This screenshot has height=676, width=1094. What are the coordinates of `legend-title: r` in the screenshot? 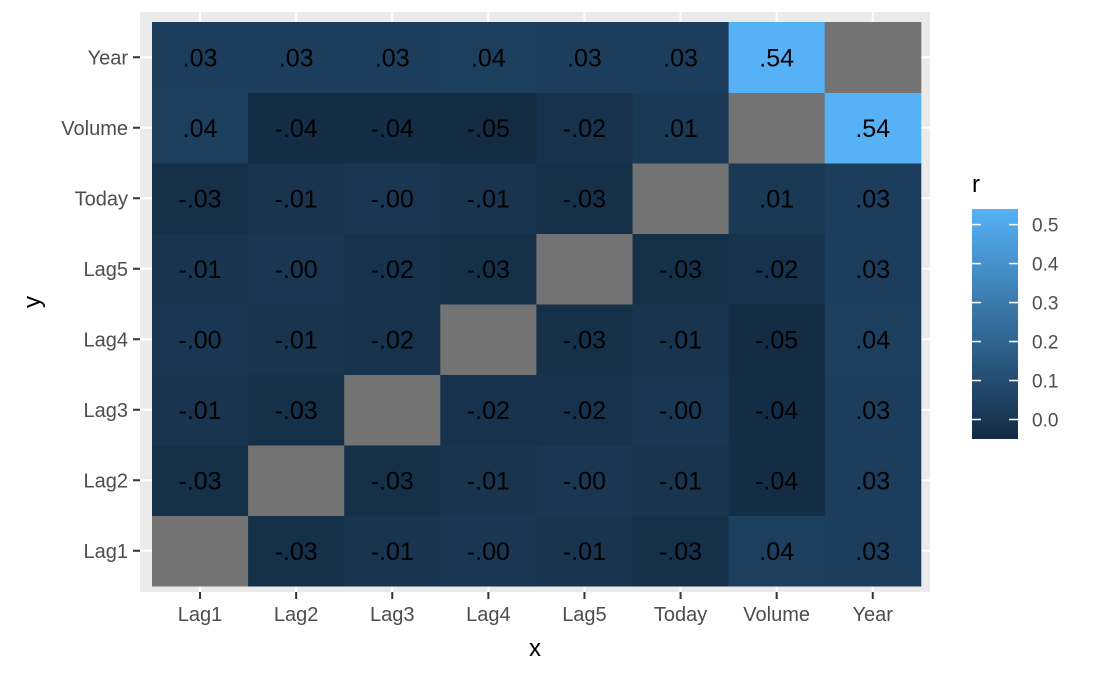 It's located at (976, 184).